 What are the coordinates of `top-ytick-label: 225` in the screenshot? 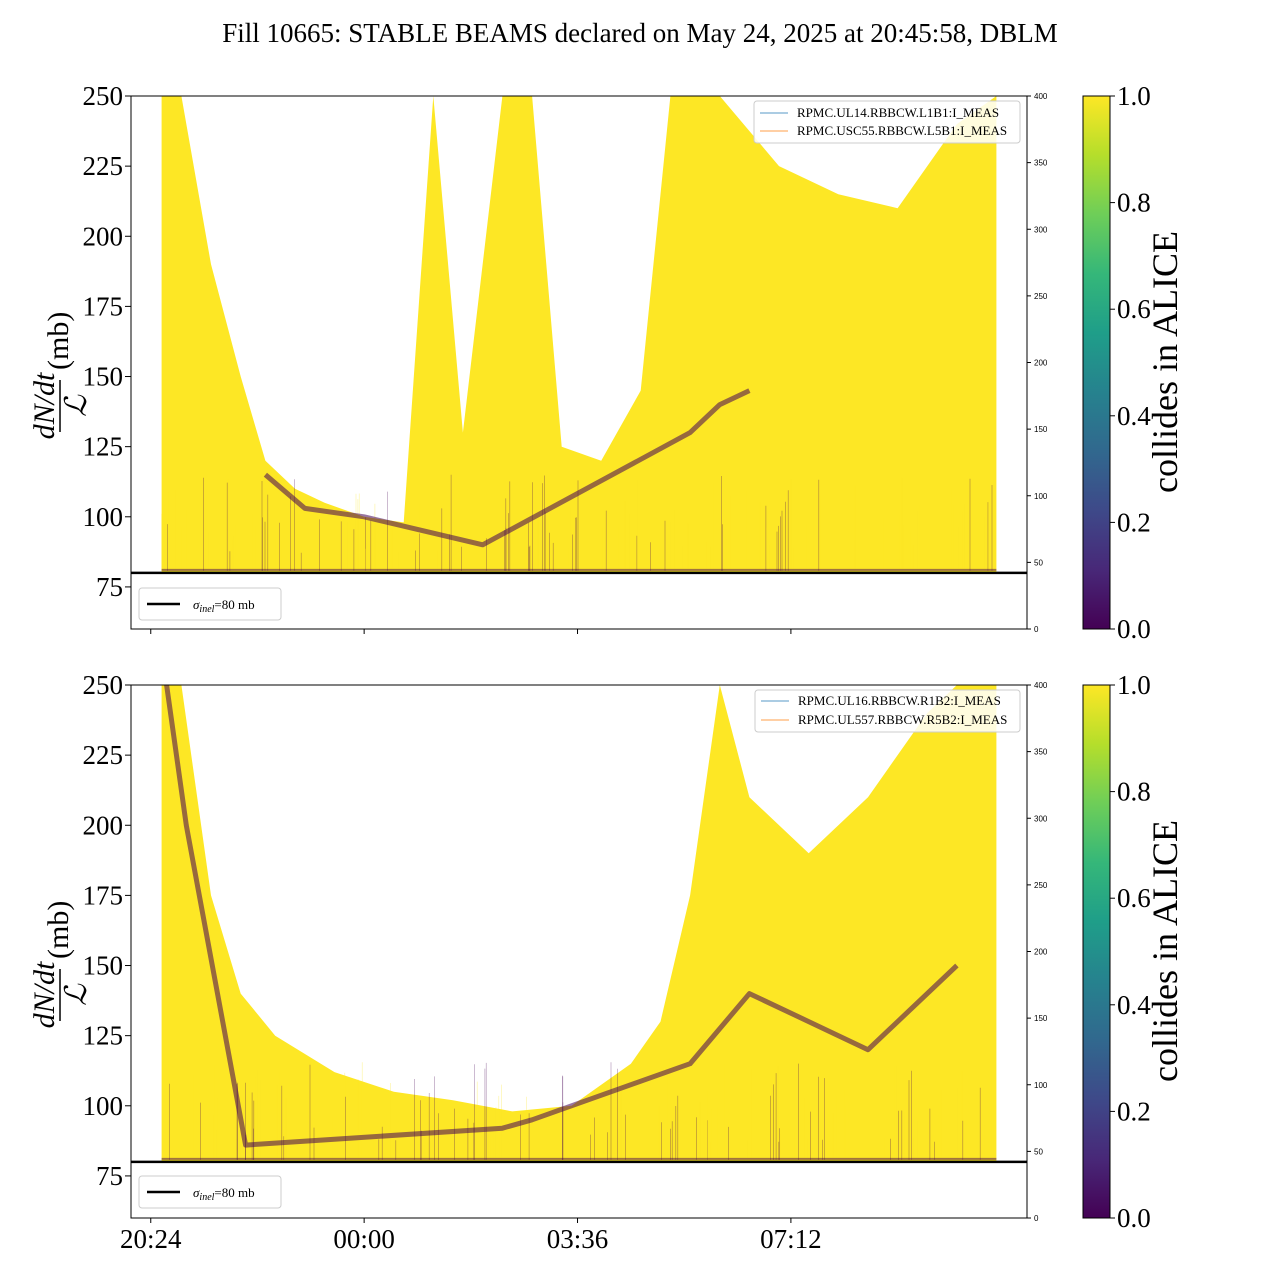 It's located at (103, 166).